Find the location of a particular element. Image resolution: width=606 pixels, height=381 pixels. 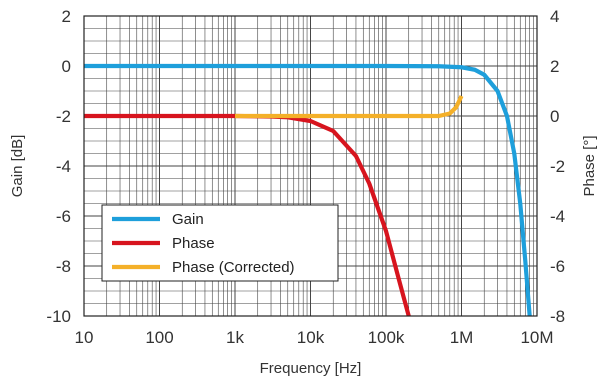

y-left-tick-label: 2 is located at coordinates (66, 16).